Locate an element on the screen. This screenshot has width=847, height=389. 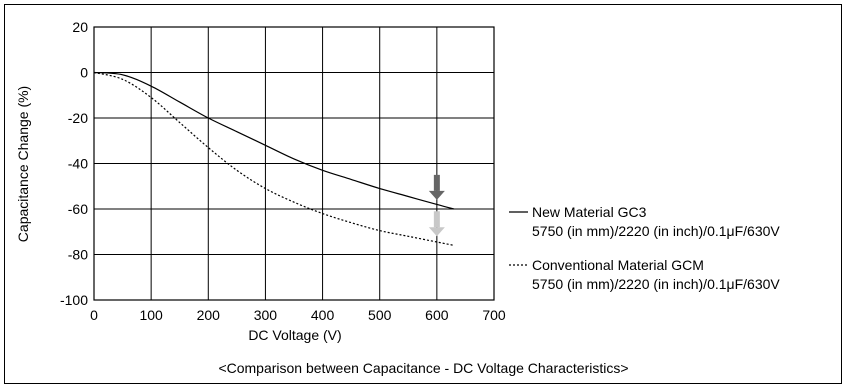
y-axis-label: Capacitance Change (%) is located at coordinates (23, 164).